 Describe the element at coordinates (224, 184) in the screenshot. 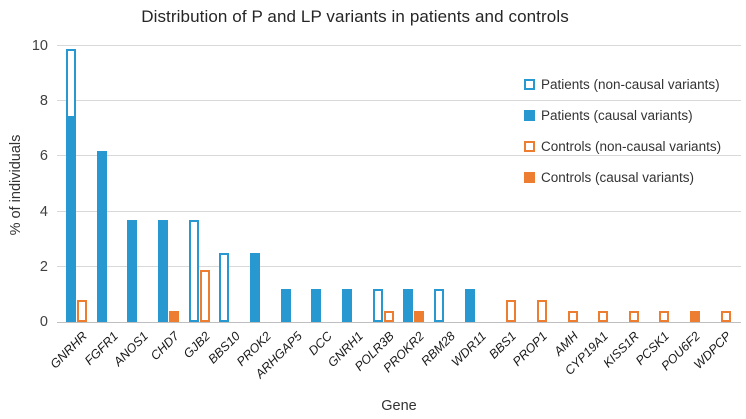

I see `patients-bar-BBS10` at that location.